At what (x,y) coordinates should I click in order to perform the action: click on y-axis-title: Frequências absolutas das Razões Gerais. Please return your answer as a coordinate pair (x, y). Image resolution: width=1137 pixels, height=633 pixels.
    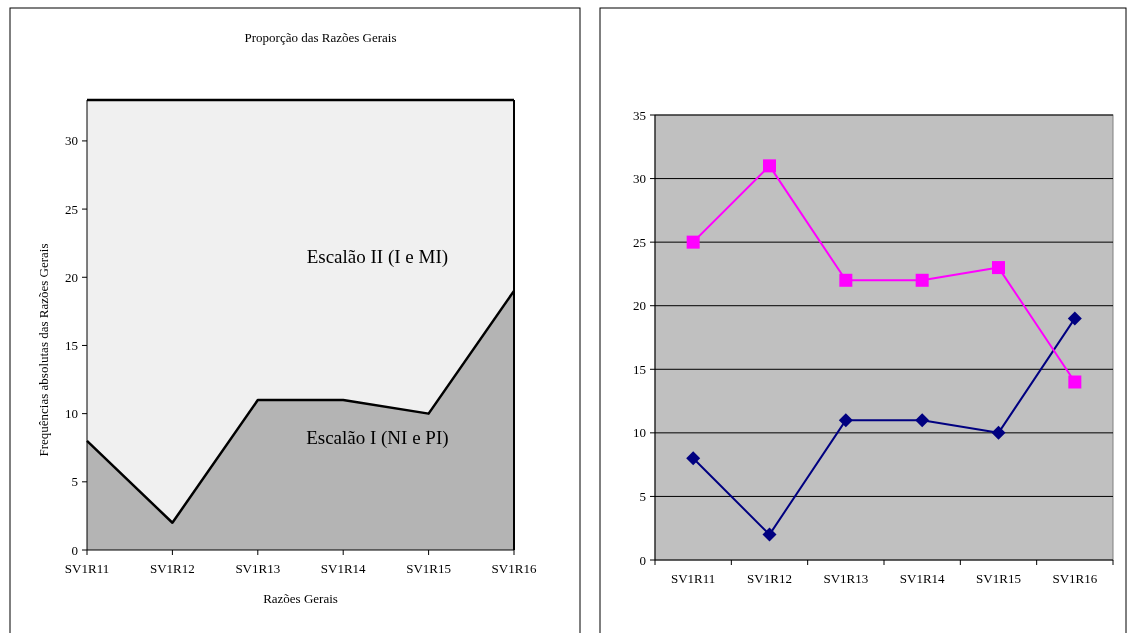
    Looking at the image, I should click on (43, 350).